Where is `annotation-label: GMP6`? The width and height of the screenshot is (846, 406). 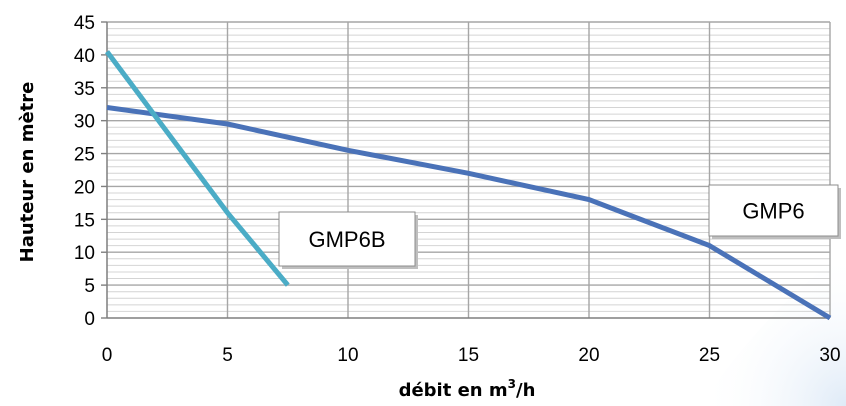 annotation-label: GMP6 is located at coordinates (773, 211).